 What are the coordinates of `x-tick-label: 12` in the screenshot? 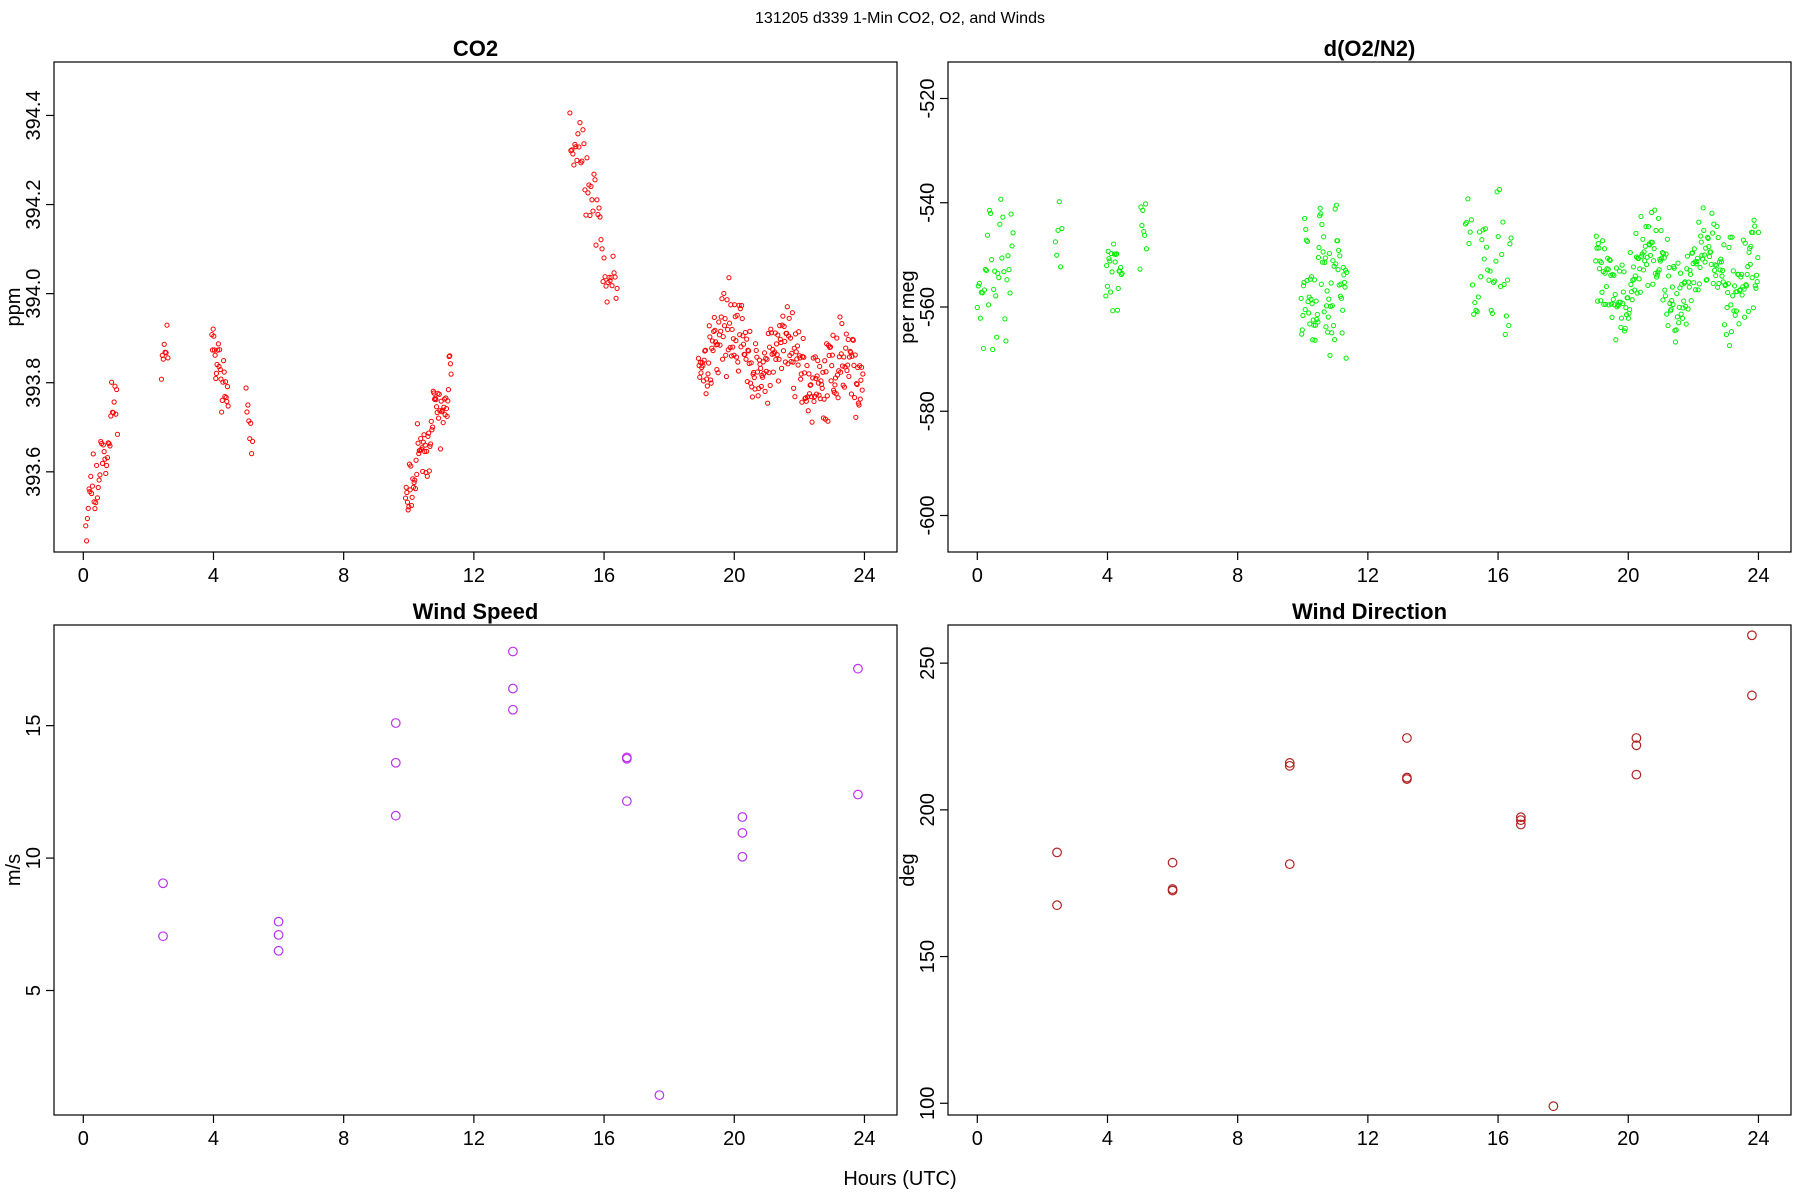 It's located at (1368, 1139).